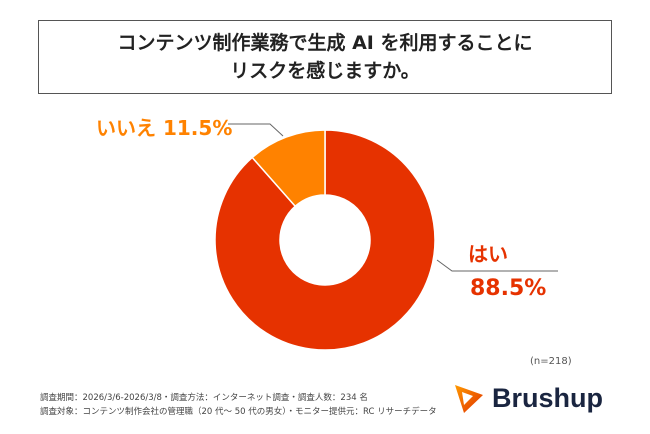  I want to click on label-yes-category: はい, so click(488, 254).